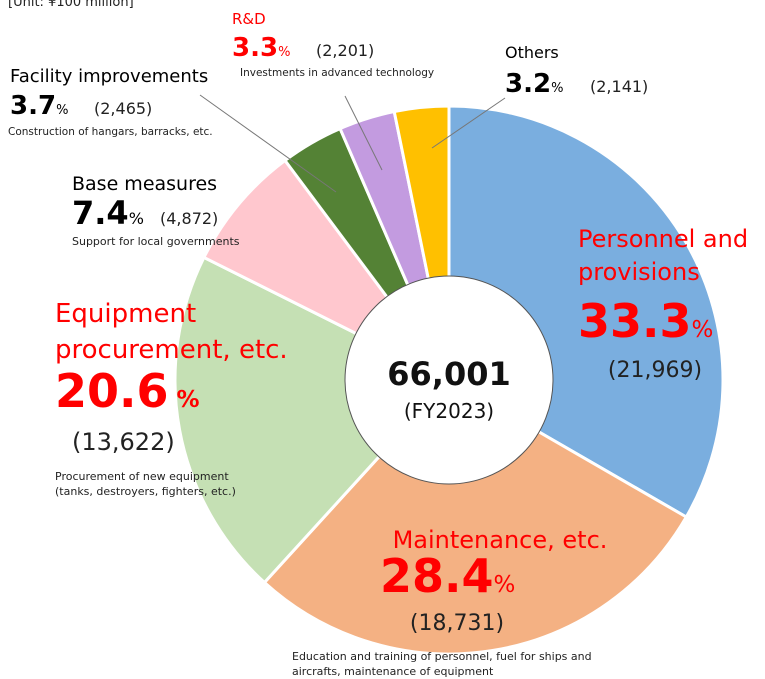  Describe the element at coordinates (145, 491) in the screenshot. I see `description: (tanks, destroyers, fighters, etc.)` at that location.